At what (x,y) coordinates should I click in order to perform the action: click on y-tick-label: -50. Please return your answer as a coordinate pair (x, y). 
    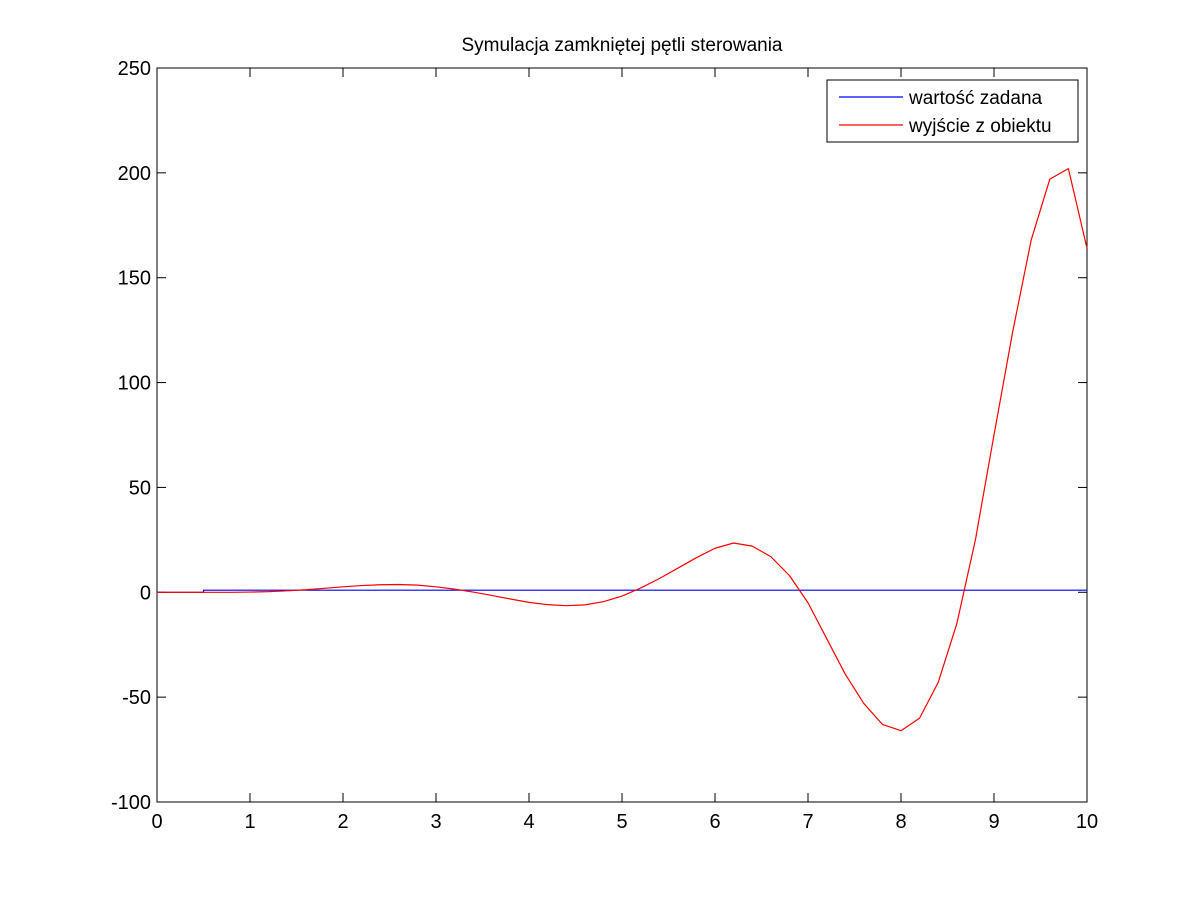
    Looking at the image, I should click on (136, 698).